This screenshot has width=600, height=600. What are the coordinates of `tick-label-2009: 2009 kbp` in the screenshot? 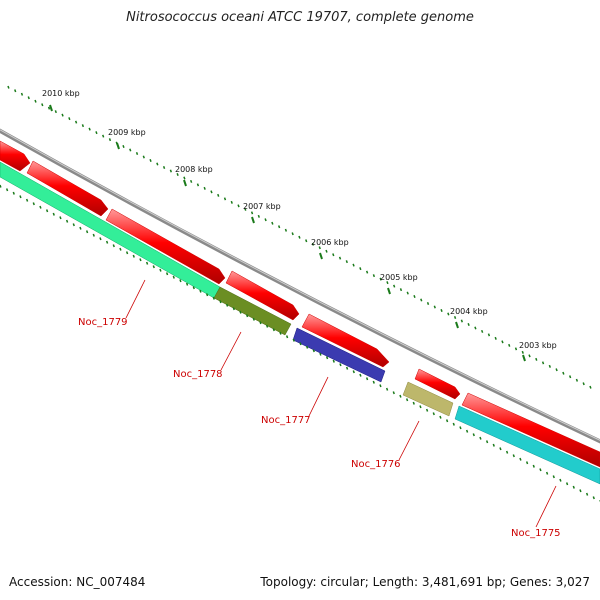 It's located at (127, 132).